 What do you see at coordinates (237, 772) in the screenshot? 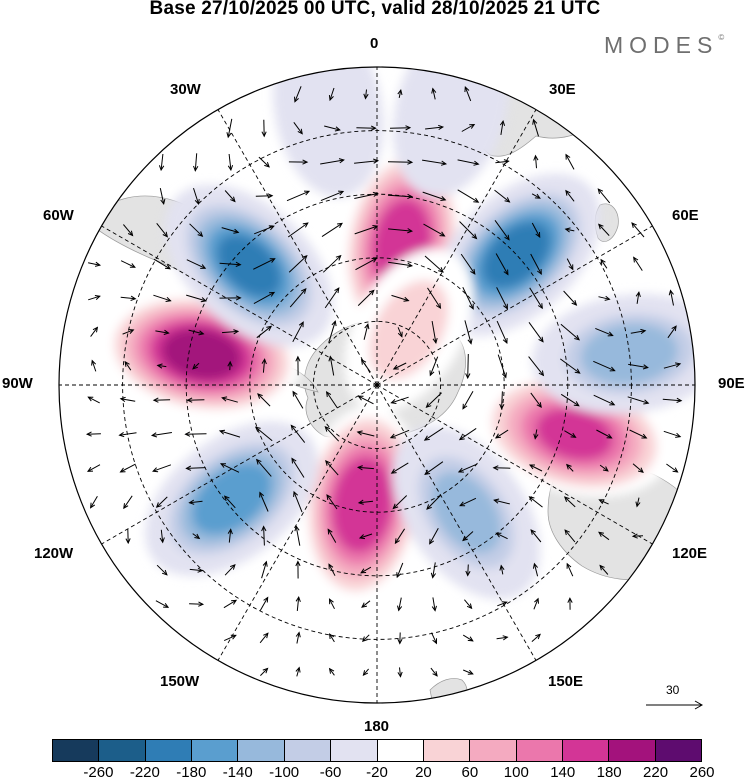
I see `colorbar-tick-label: -140` at bounding box center [237, 772].